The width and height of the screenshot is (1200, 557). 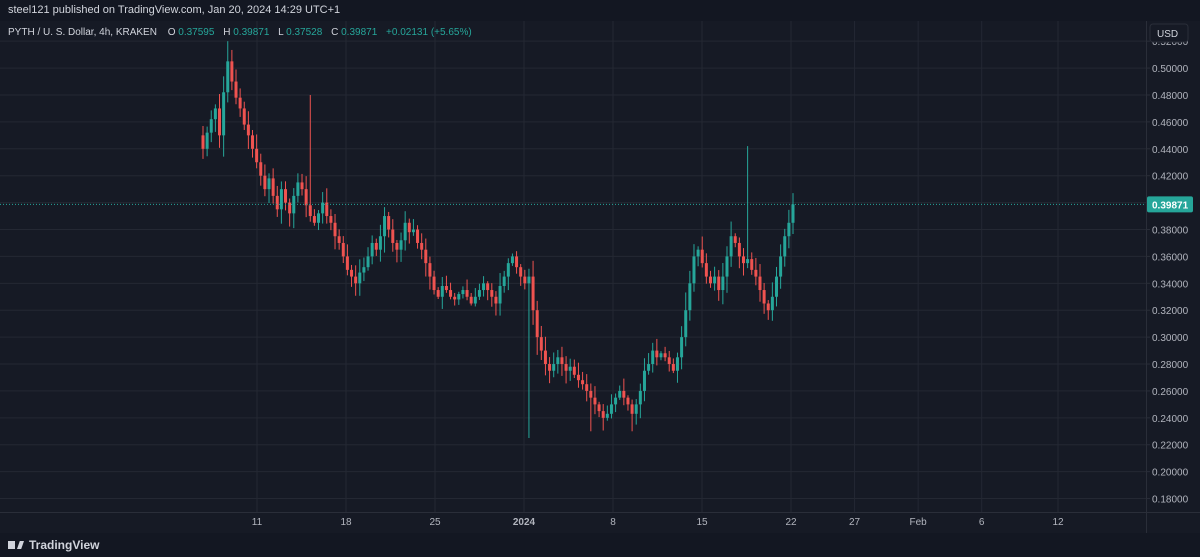 What do you see at coordinates (1170, 123) in the screenshot?
I see `price-tick-label: 0.46000` at bounding box center [1170, 123].